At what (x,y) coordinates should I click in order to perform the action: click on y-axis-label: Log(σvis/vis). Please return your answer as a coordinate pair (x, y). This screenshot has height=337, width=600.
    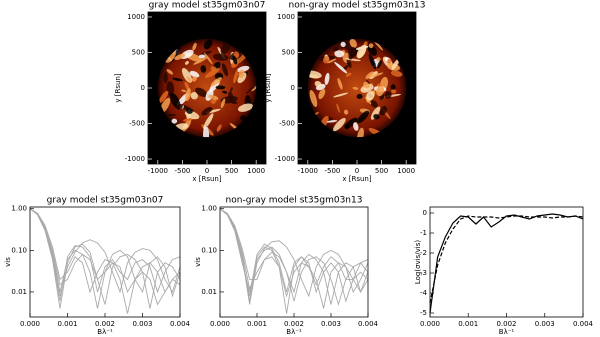
    Looking at the image, I should click on (418, 262).